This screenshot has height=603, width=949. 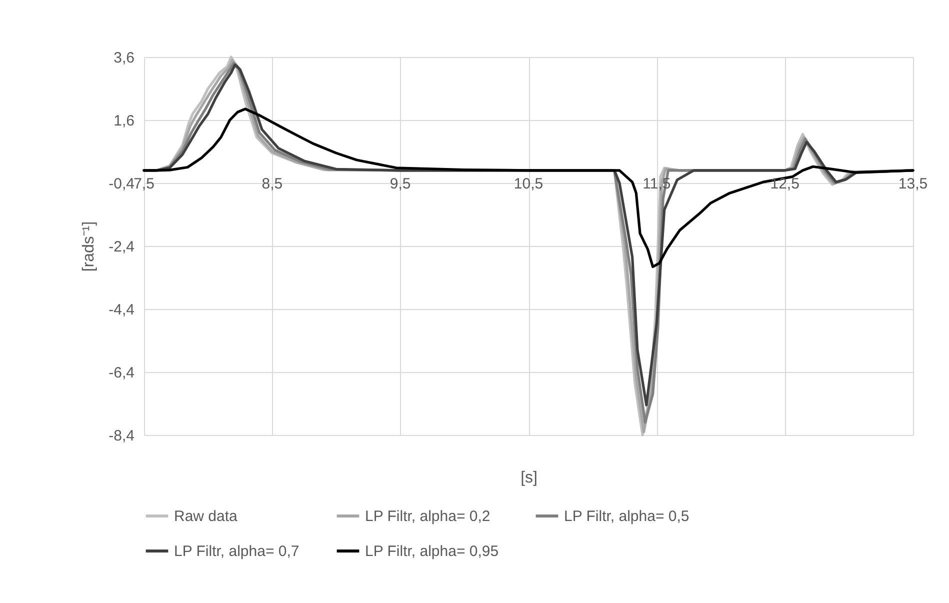 What do you see at coordinates (785, 183) in the screenshot?
I see `x-tick-label: 12,5` at bounding box center [785, 183].